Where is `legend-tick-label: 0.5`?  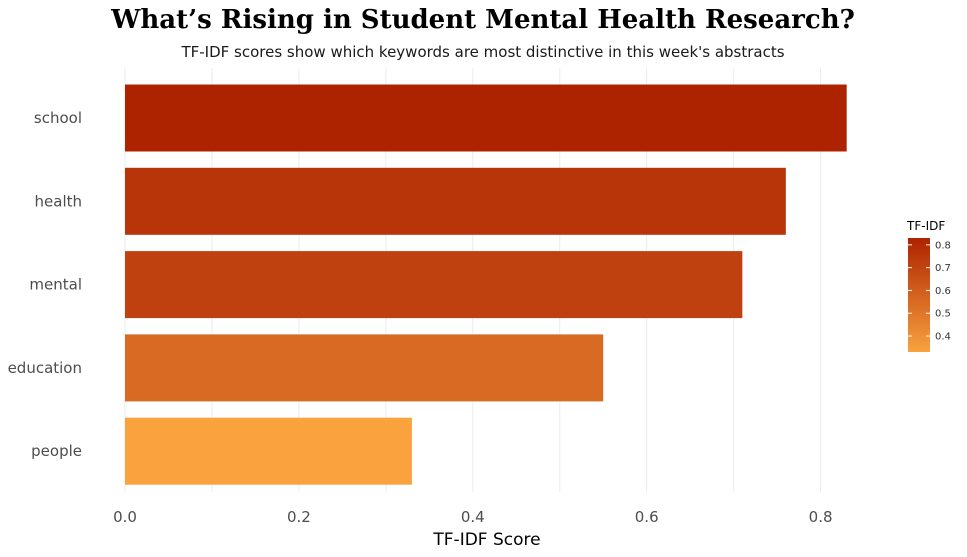 legend-tick-label: 0.5 is located at coordinates (943, 314).